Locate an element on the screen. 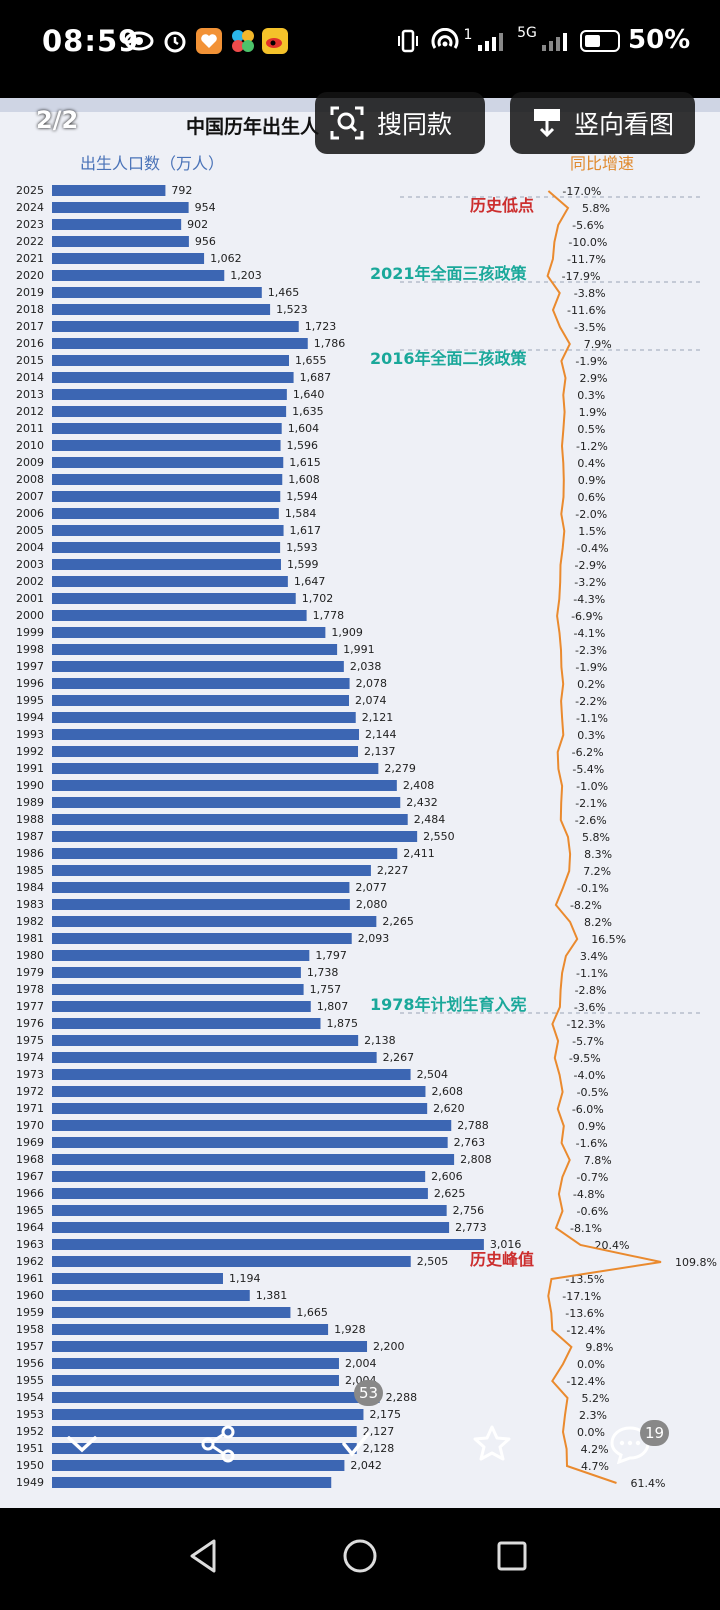  vertical-view-button: 竖向看图 is located at coordinates (602, 123).